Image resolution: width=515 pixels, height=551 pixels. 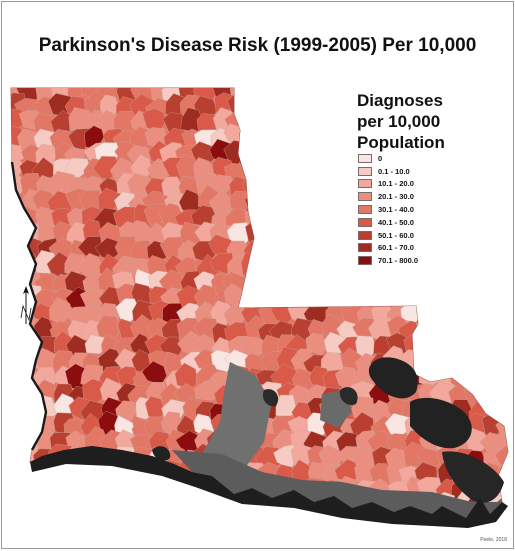 I want to click on legend-label: 30.1 - 40.0, so click(x=396, y=210).